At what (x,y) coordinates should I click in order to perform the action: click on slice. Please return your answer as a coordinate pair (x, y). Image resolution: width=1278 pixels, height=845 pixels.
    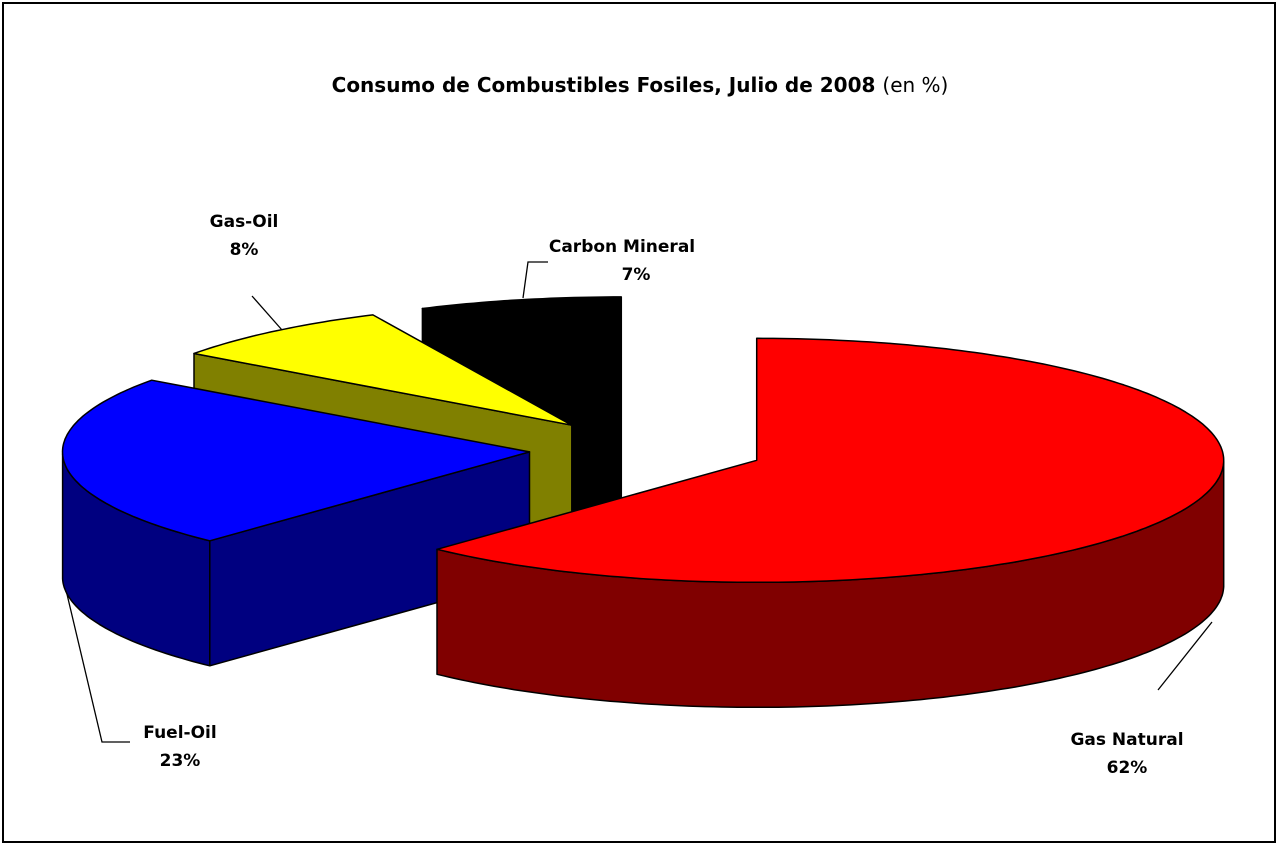
    Looking at the image, I should click on (296, 523).